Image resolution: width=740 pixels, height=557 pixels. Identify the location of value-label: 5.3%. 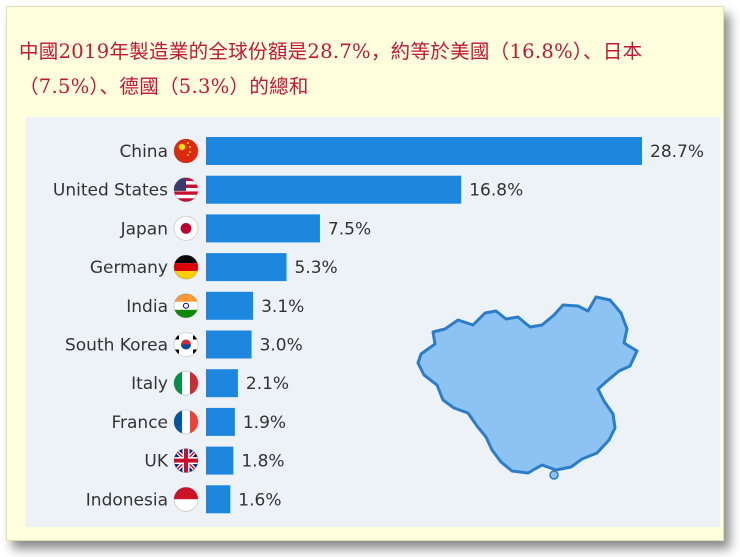
(316, 268).